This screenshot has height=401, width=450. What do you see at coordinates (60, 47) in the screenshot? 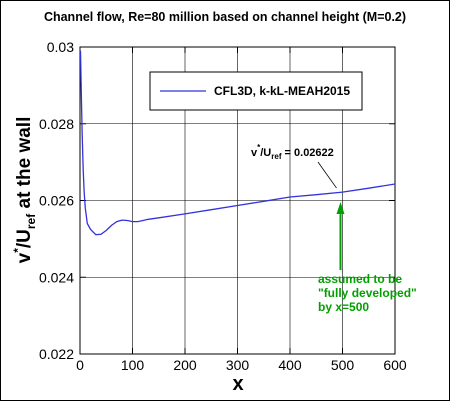
I see `y-tick-label: 0.03` at bounding box center [60, 47].